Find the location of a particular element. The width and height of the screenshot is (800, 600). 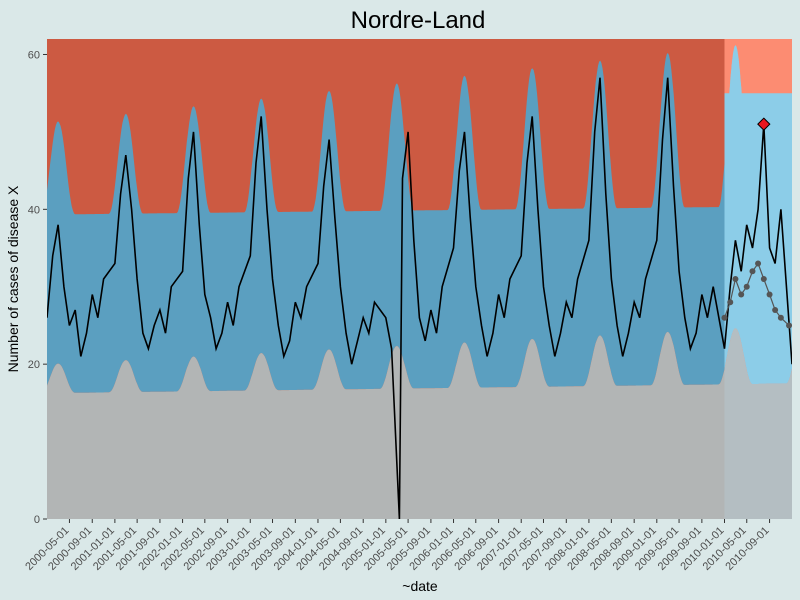

y-tick-label: 0 is located at coordinates (37, 520).